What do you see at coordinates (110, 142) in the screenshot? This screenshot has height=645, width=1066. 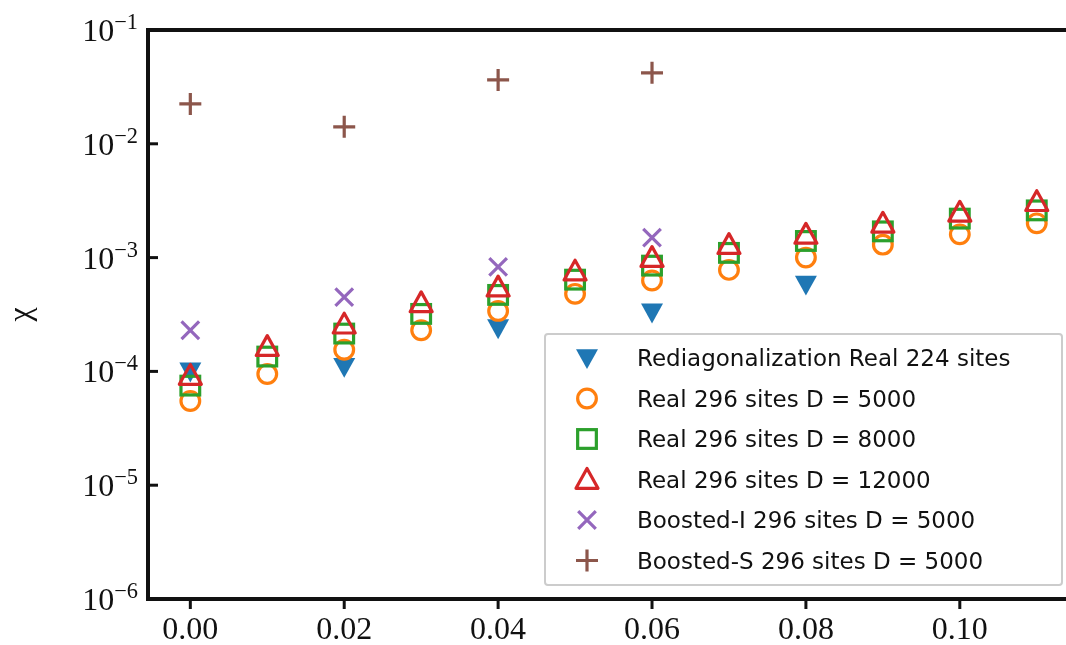 I see `y-tick-label: 10$^{−2}$` at bounding box center [110, 142].